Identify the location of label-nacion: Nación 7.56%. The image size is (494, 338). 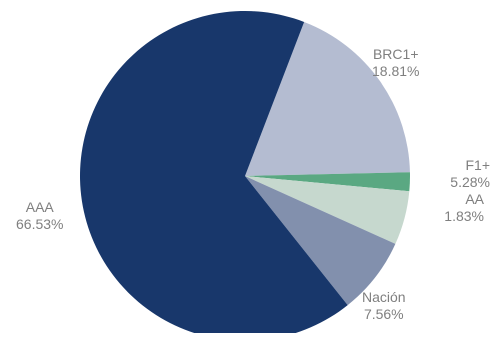
(384, 306).